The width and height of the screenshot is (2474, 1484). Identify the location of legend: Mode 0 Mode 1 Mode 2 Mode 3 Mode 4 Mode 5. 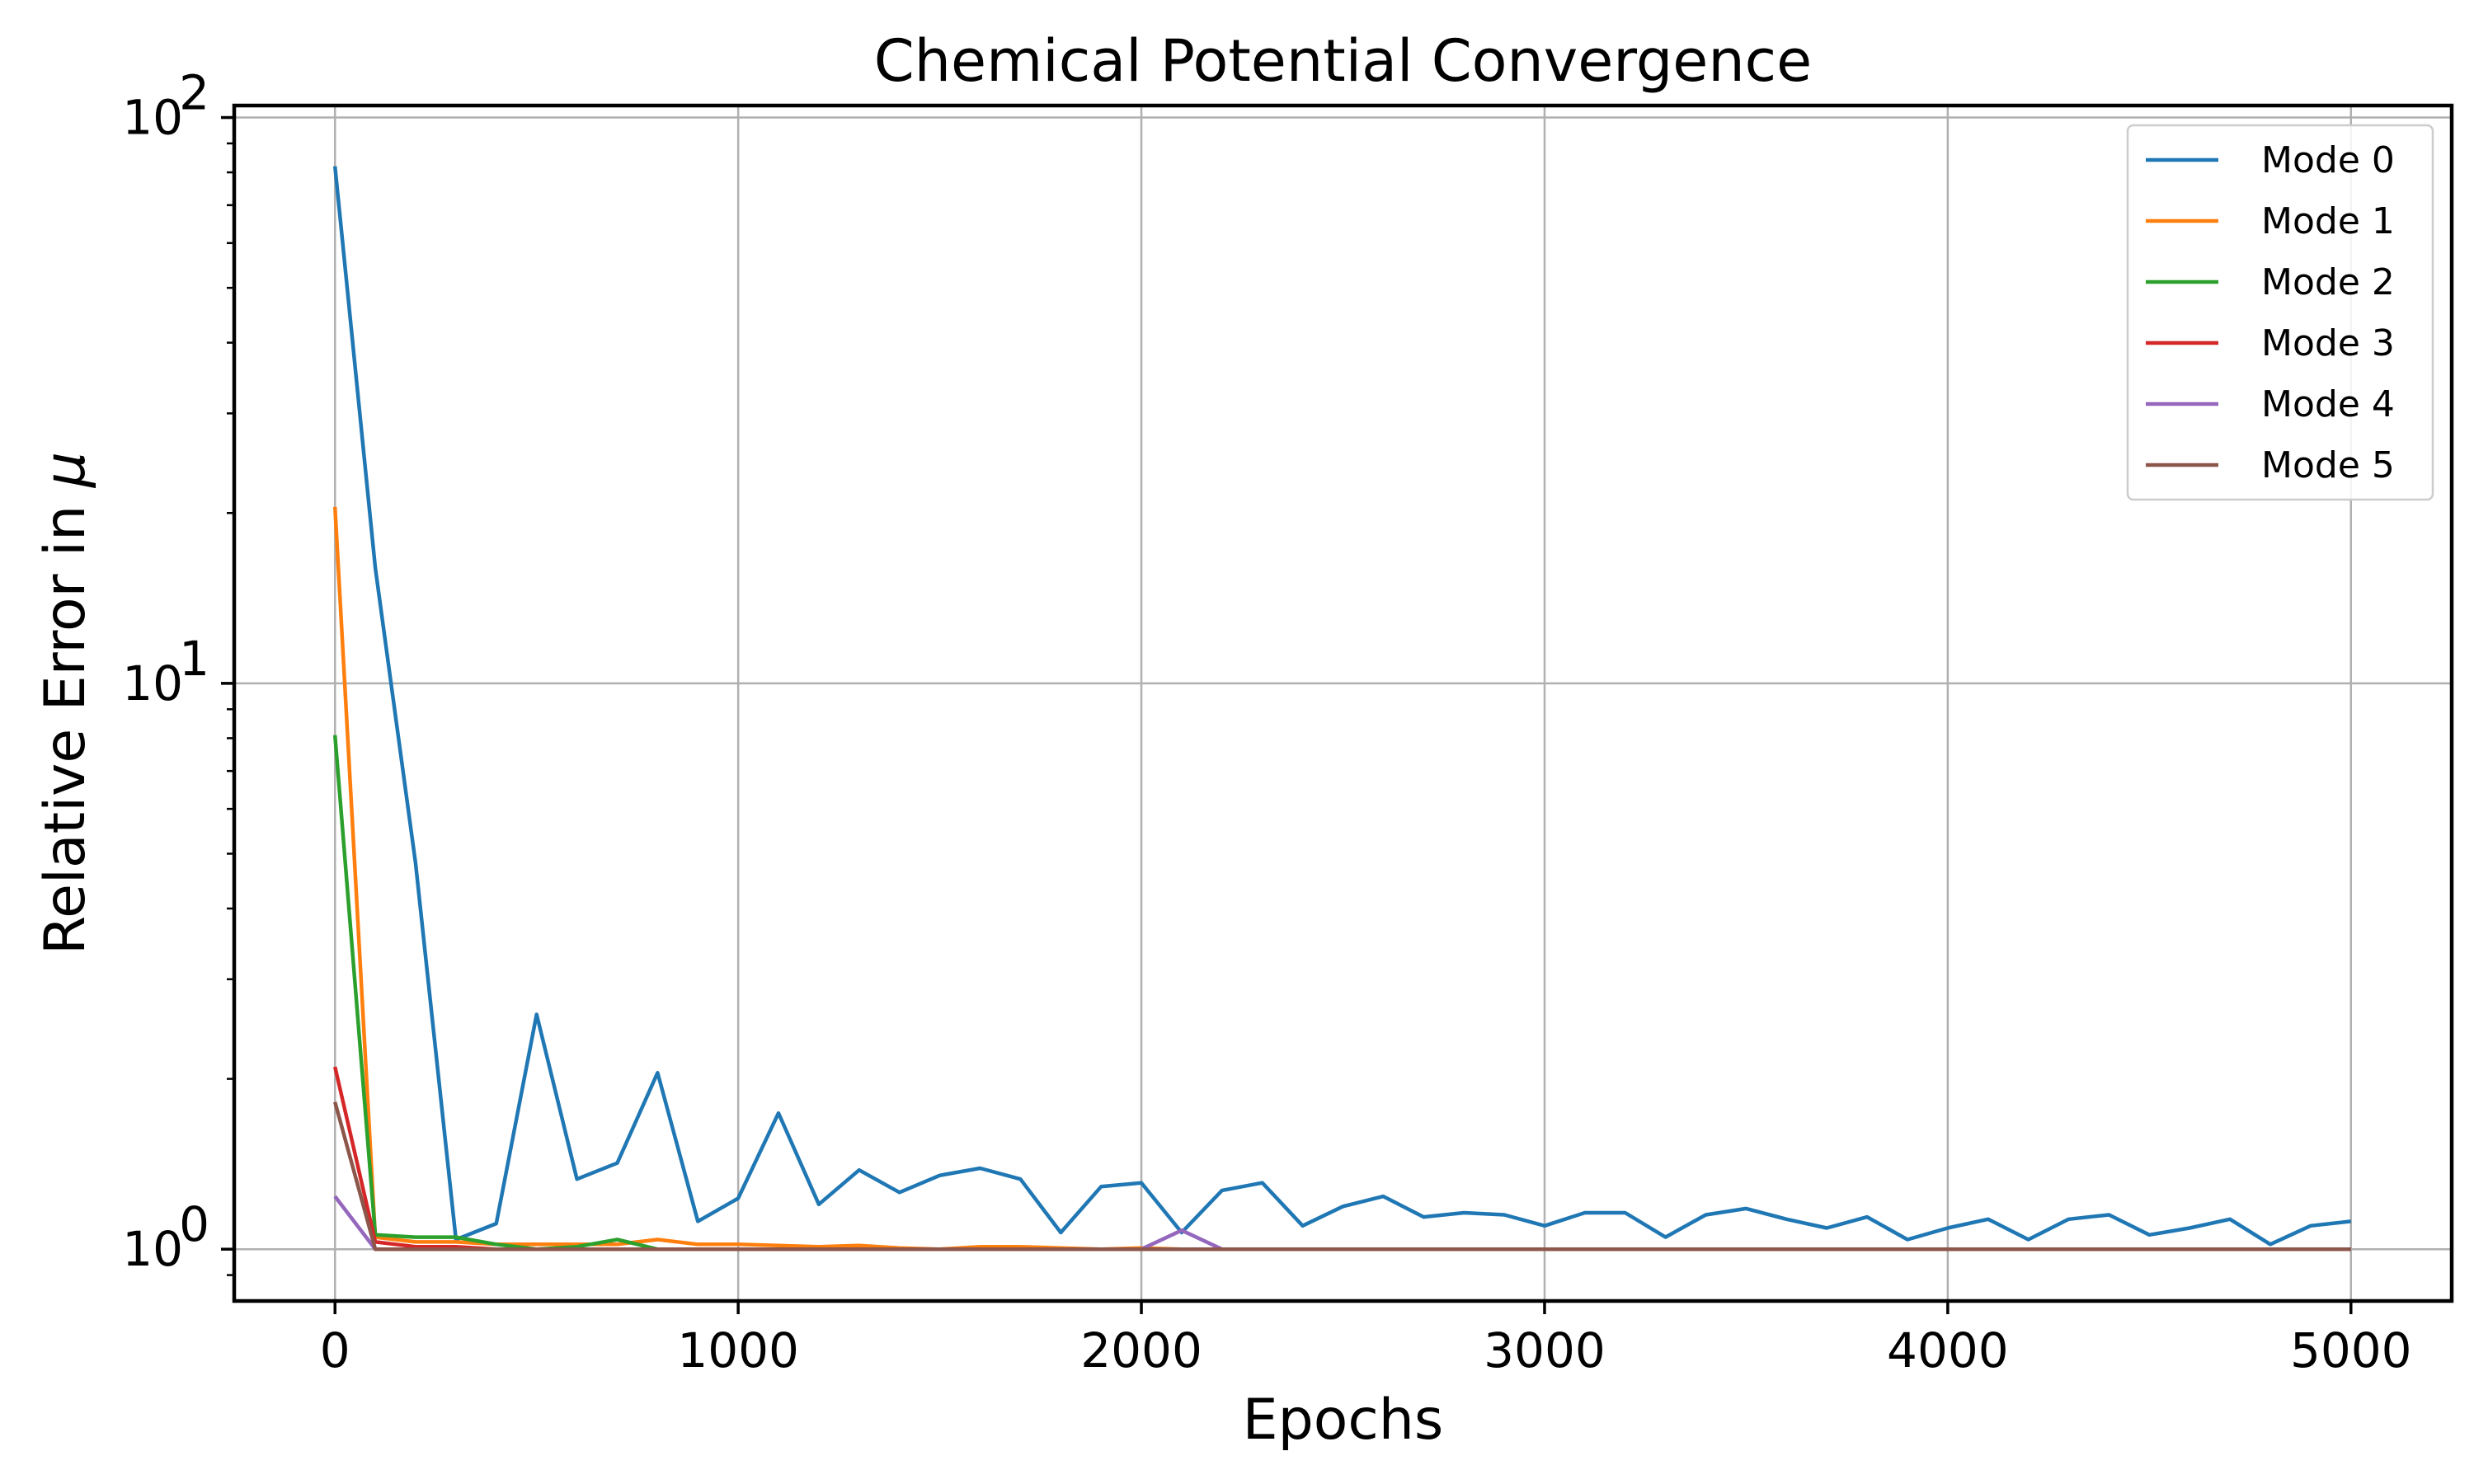
(2280, 312).